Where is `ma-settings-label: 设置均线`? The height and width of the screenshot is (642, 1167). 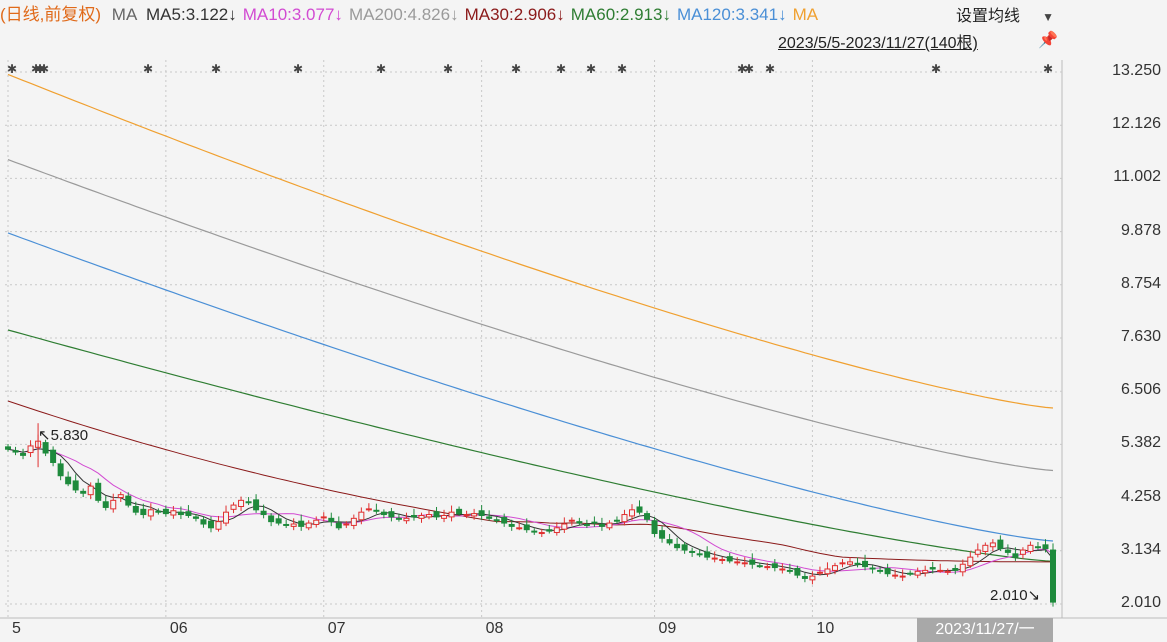
ma-settings-label: 设置均线 is located at coordinates (988, 16).